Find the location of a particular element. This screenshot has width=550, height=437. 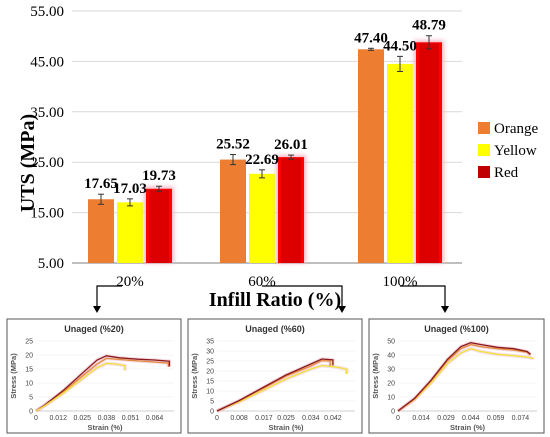

x-tick-label: 0.038 is located at coordinates (107, 418).